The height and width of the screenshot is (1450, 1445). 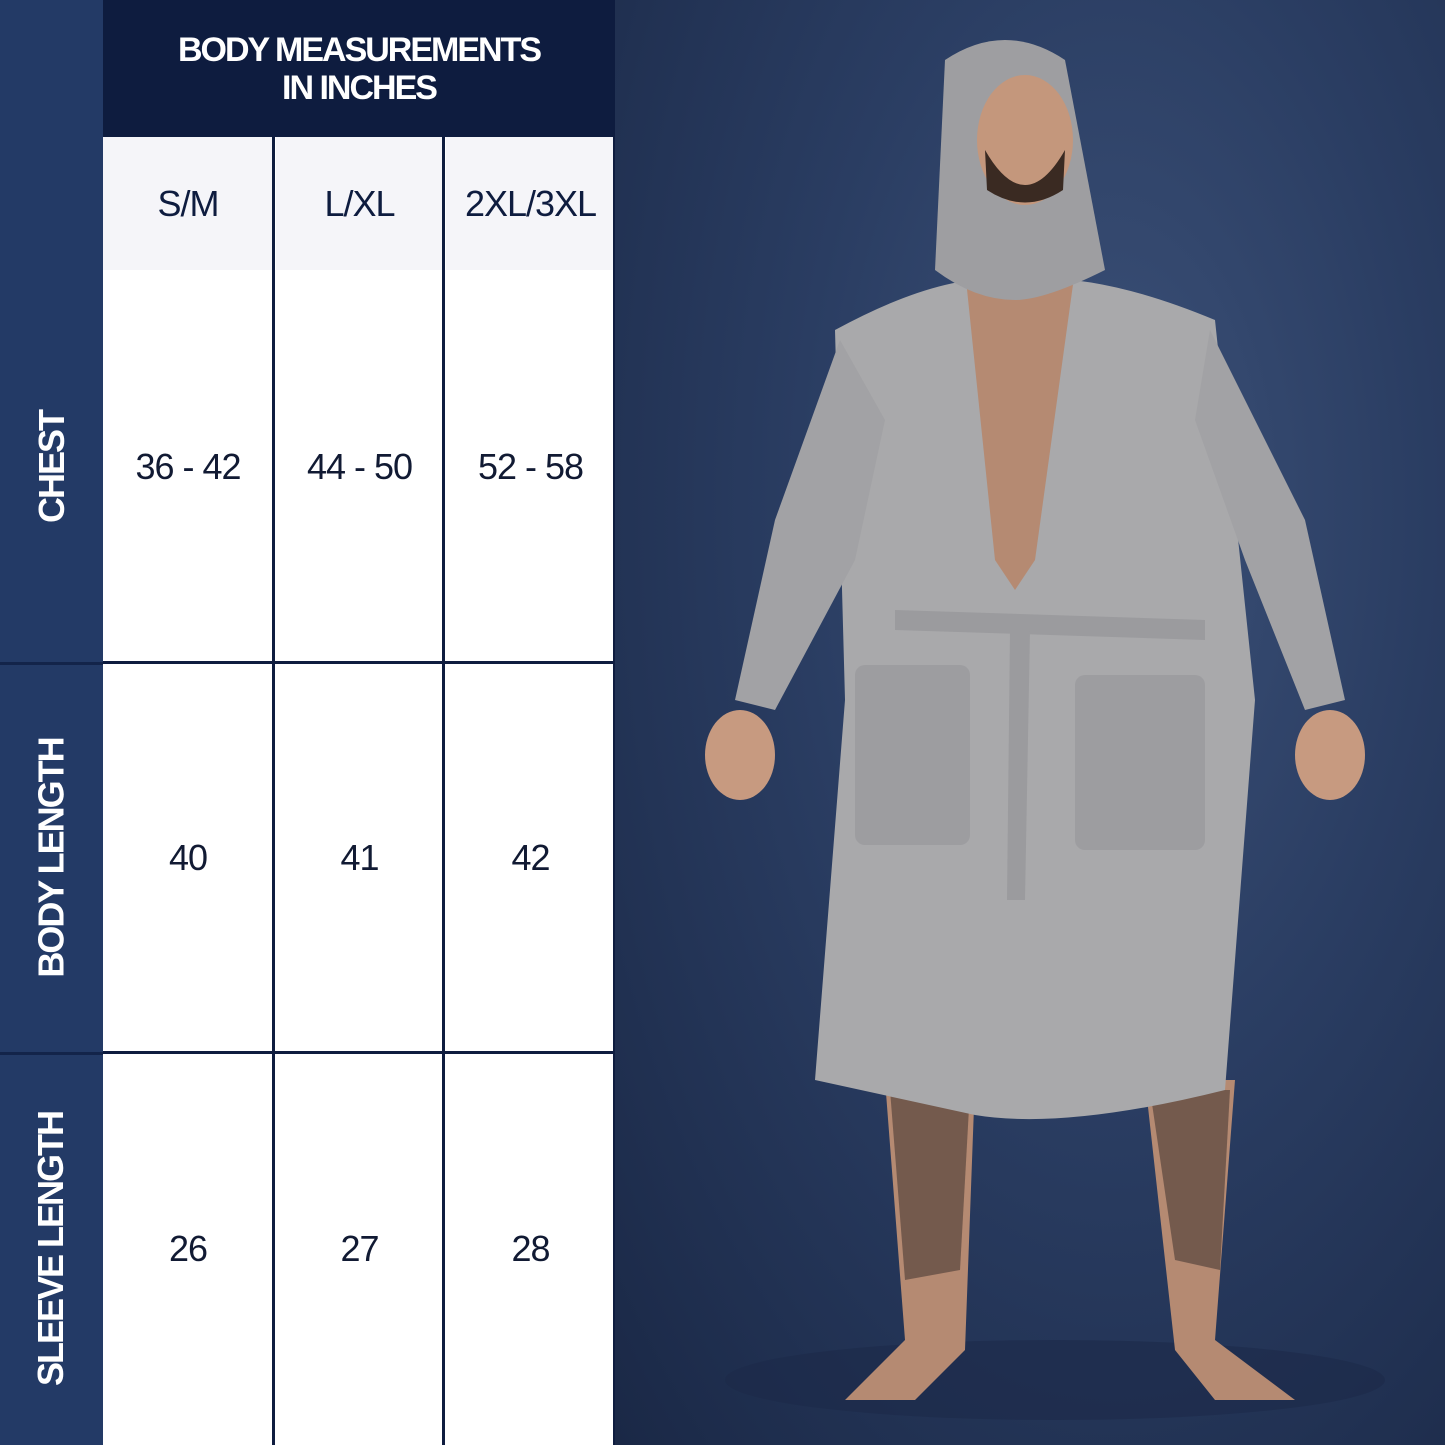 I want to click on row-label-text: BODY LENGTH, so click(x=51, y=858).